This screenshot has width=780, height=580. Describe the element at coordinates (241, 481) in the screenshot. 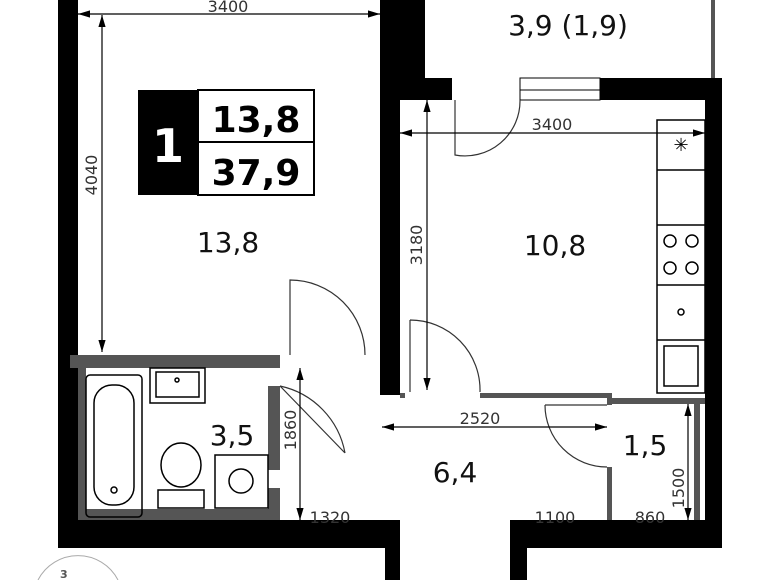

I see `washing-machine-icon` at that location.